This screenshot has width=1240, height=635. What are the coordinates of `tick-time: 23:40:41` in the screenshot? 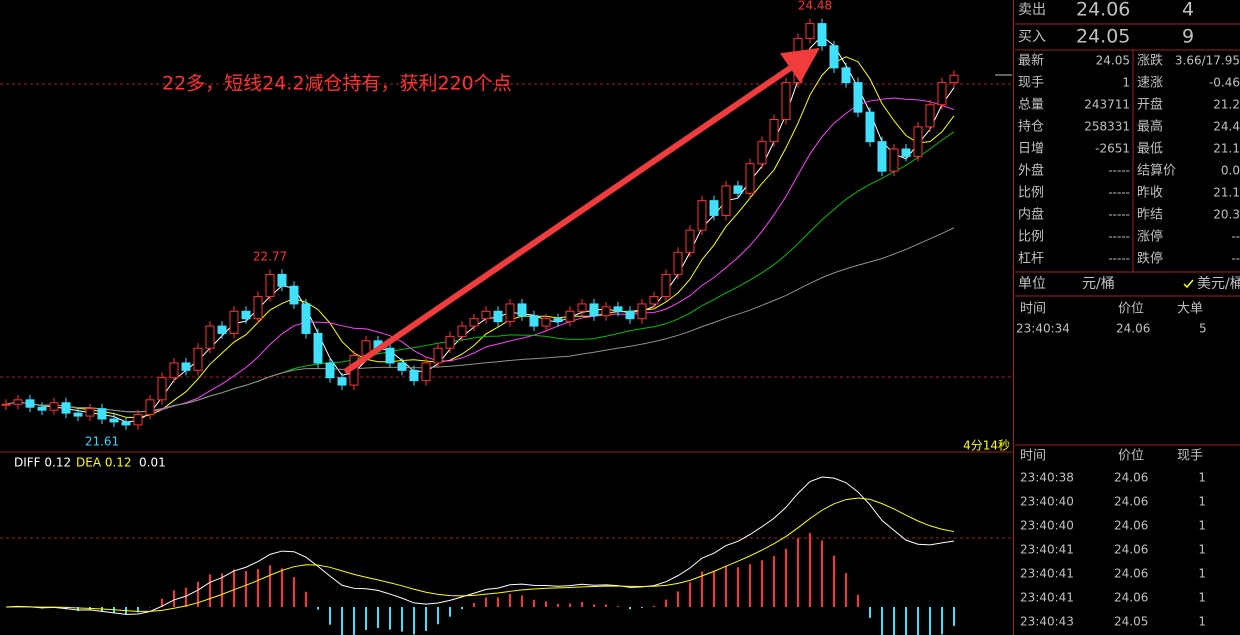 It's located at (1047, 574).